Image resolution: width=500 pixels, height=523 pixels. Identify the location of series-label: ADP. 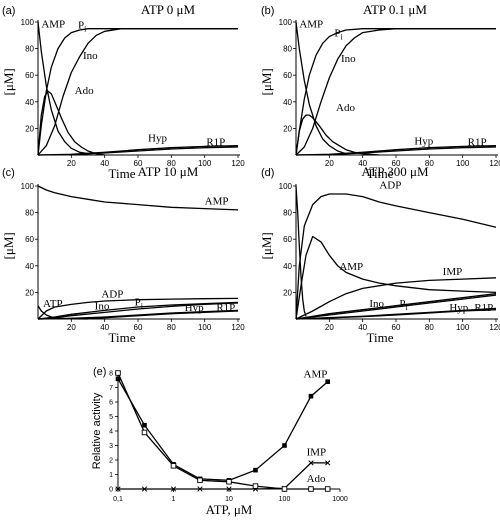
(390, 186).